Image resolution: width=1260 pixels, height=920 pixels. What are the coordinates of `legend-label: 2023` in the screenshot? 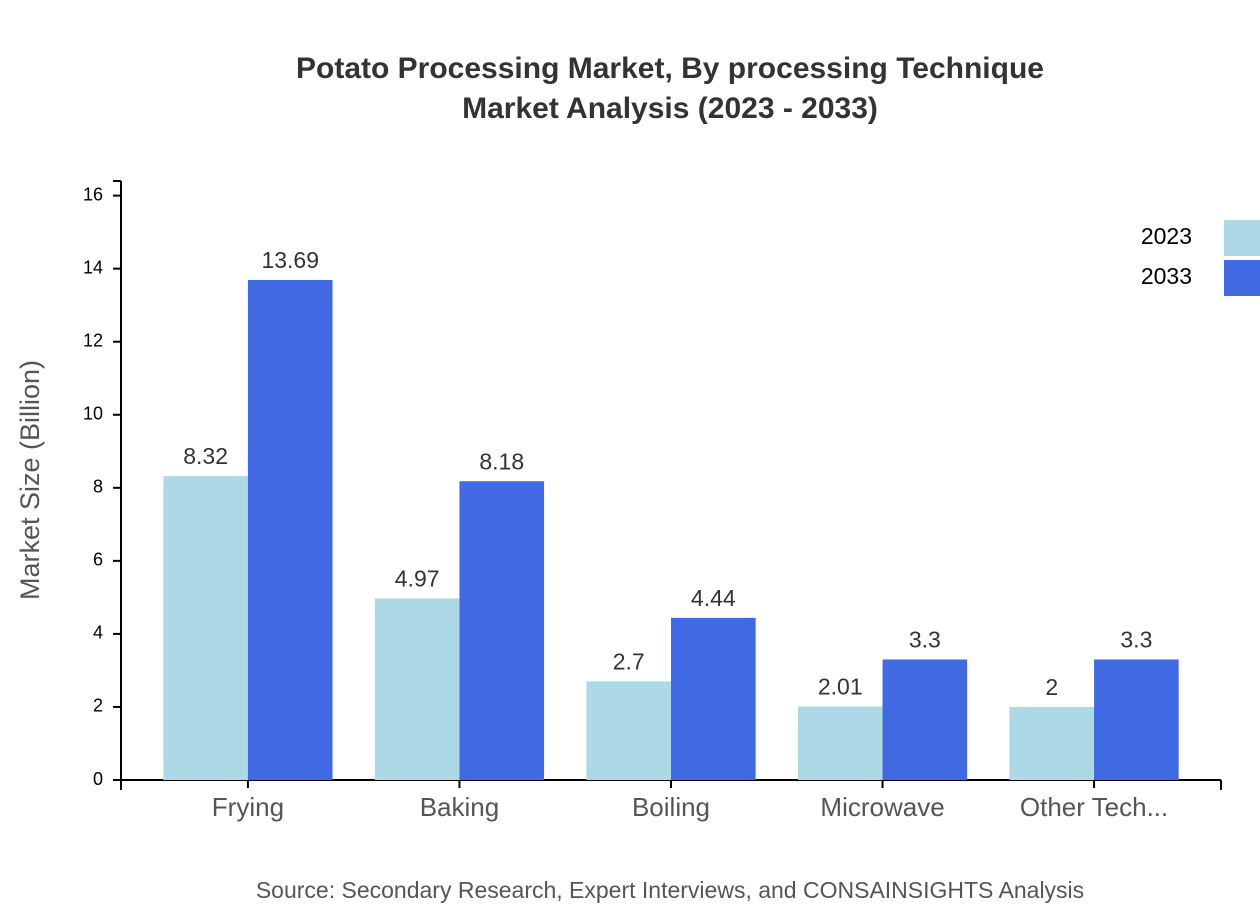 It's located at (1166, 236).